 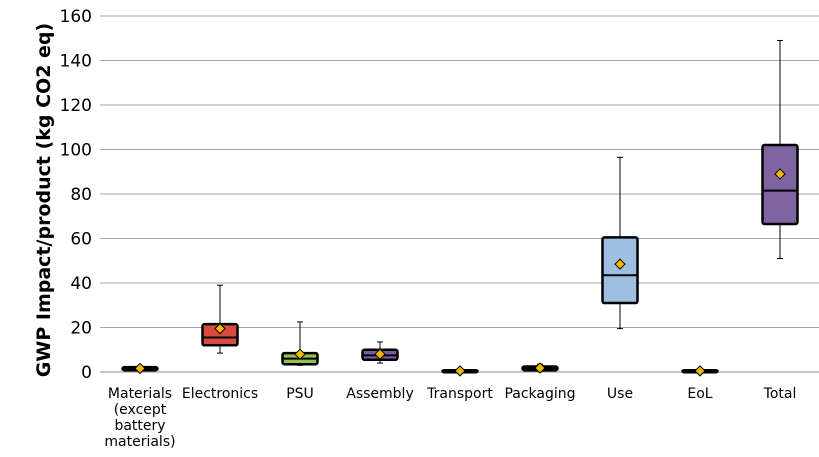 What do you see at coordinates (76, 151) in the screenshot?
I see `y-tick-label: 100` at bounding box center [76, 151].